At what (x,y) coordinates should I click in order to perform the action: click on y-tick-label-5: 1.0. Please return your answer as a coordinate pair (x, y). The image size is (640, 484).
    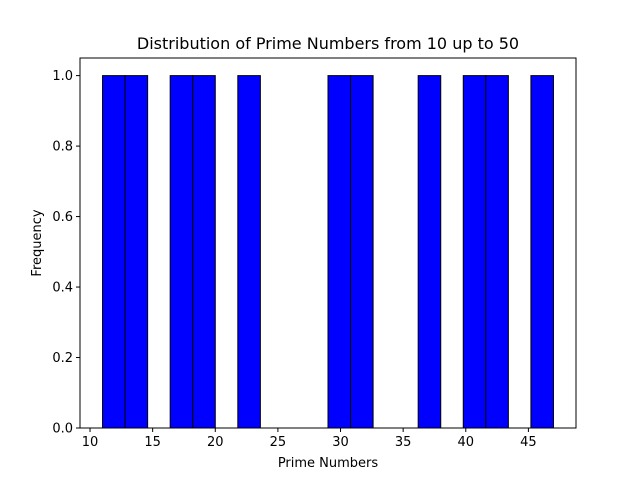
    Looking at the image, I should click on (62, 76).